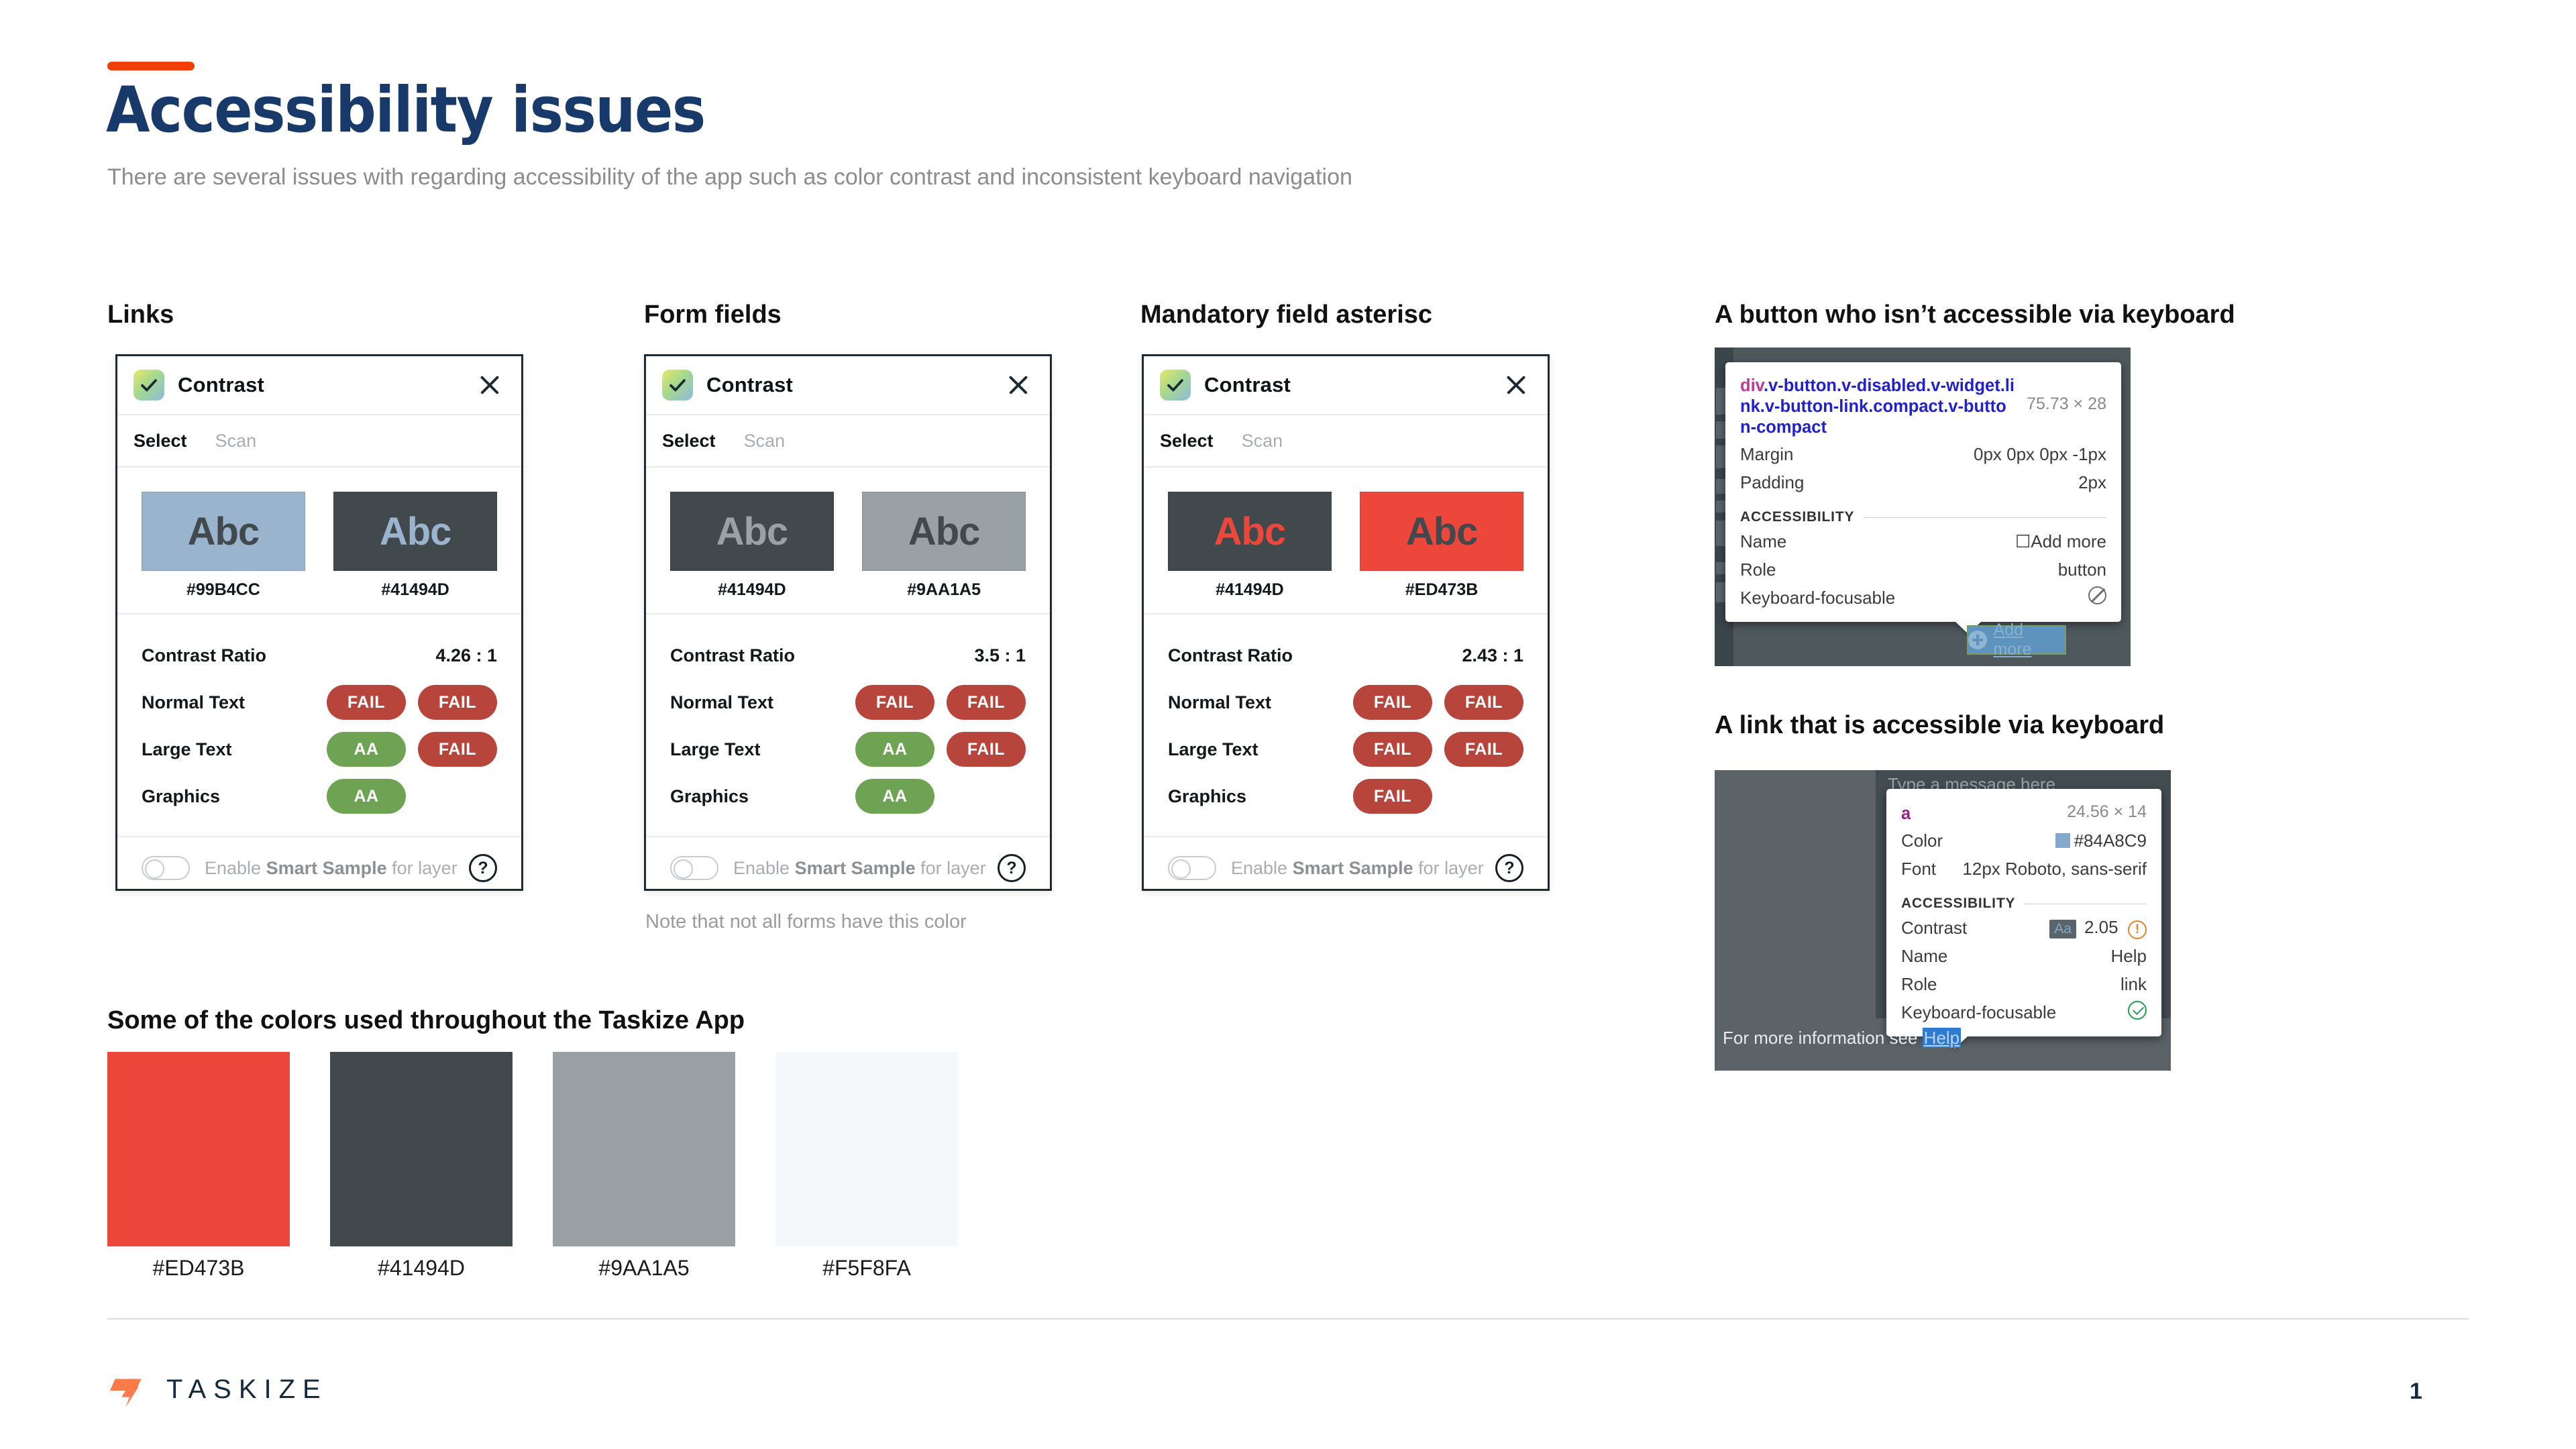 The image size is (2576, 1449). What do you see at coordinates (1923, 517) in the screenshot?
I see `accessibility-divider: ACCESSIBILITY` at bounding box center [1923, 517].